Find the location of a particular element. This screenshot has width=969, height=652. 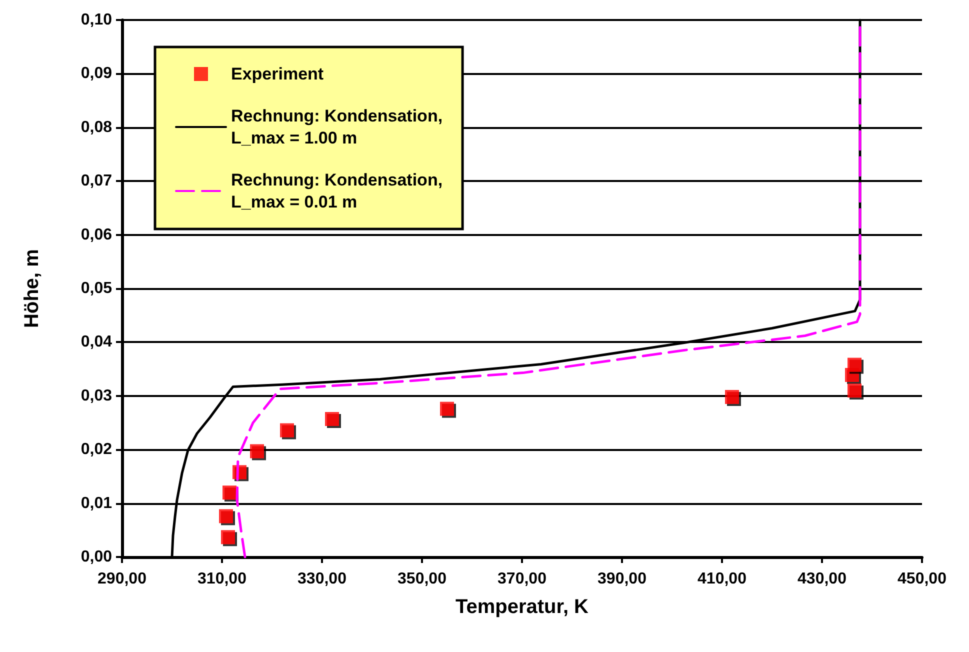

legend-label: Rechnung: Kondensation, L_max = 0.01 m is located at coordinates (337, 191).